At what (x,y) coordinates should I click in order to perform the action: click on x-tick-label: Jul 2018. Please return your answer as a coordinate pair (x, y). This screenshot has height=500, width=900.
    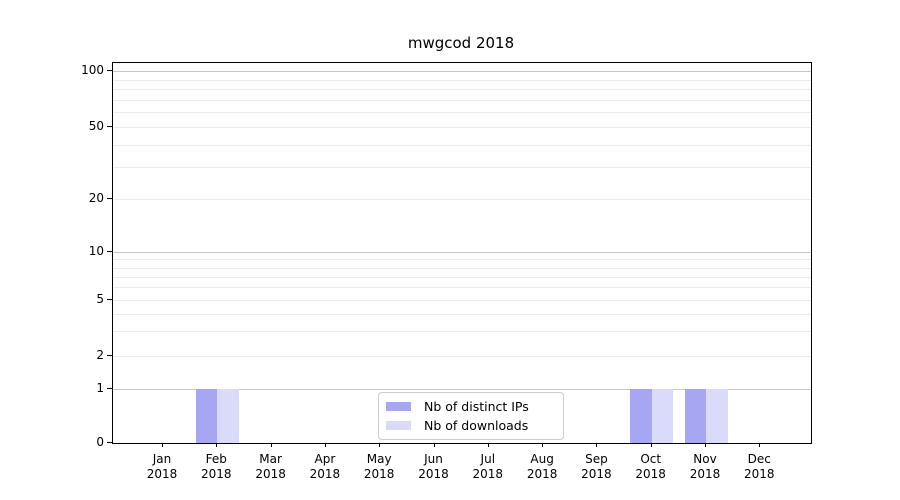
    Looking at the image, I should click on (488, 467).